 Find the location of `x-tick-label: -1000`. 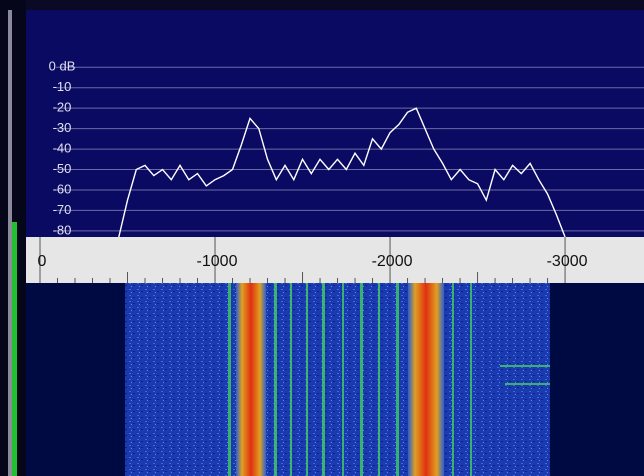

x-tick-label: -1000 is located at coordinates (217, 261).